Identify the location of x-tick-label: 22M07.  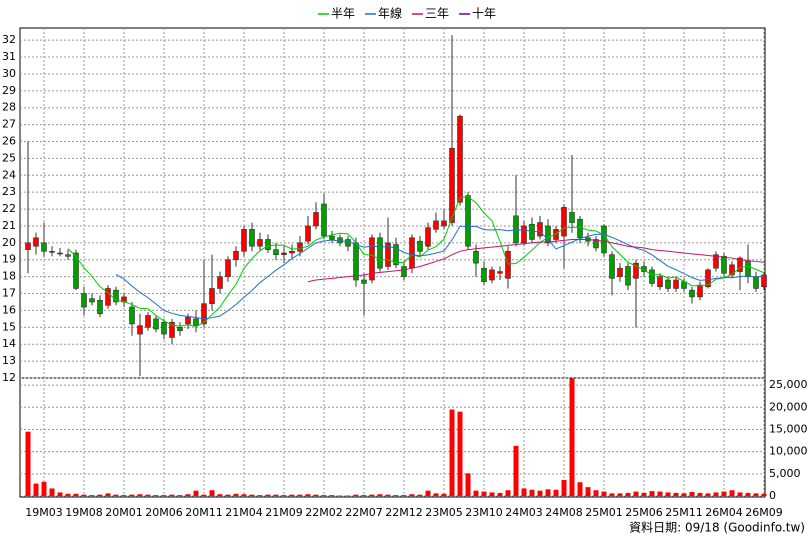
(364, 512).